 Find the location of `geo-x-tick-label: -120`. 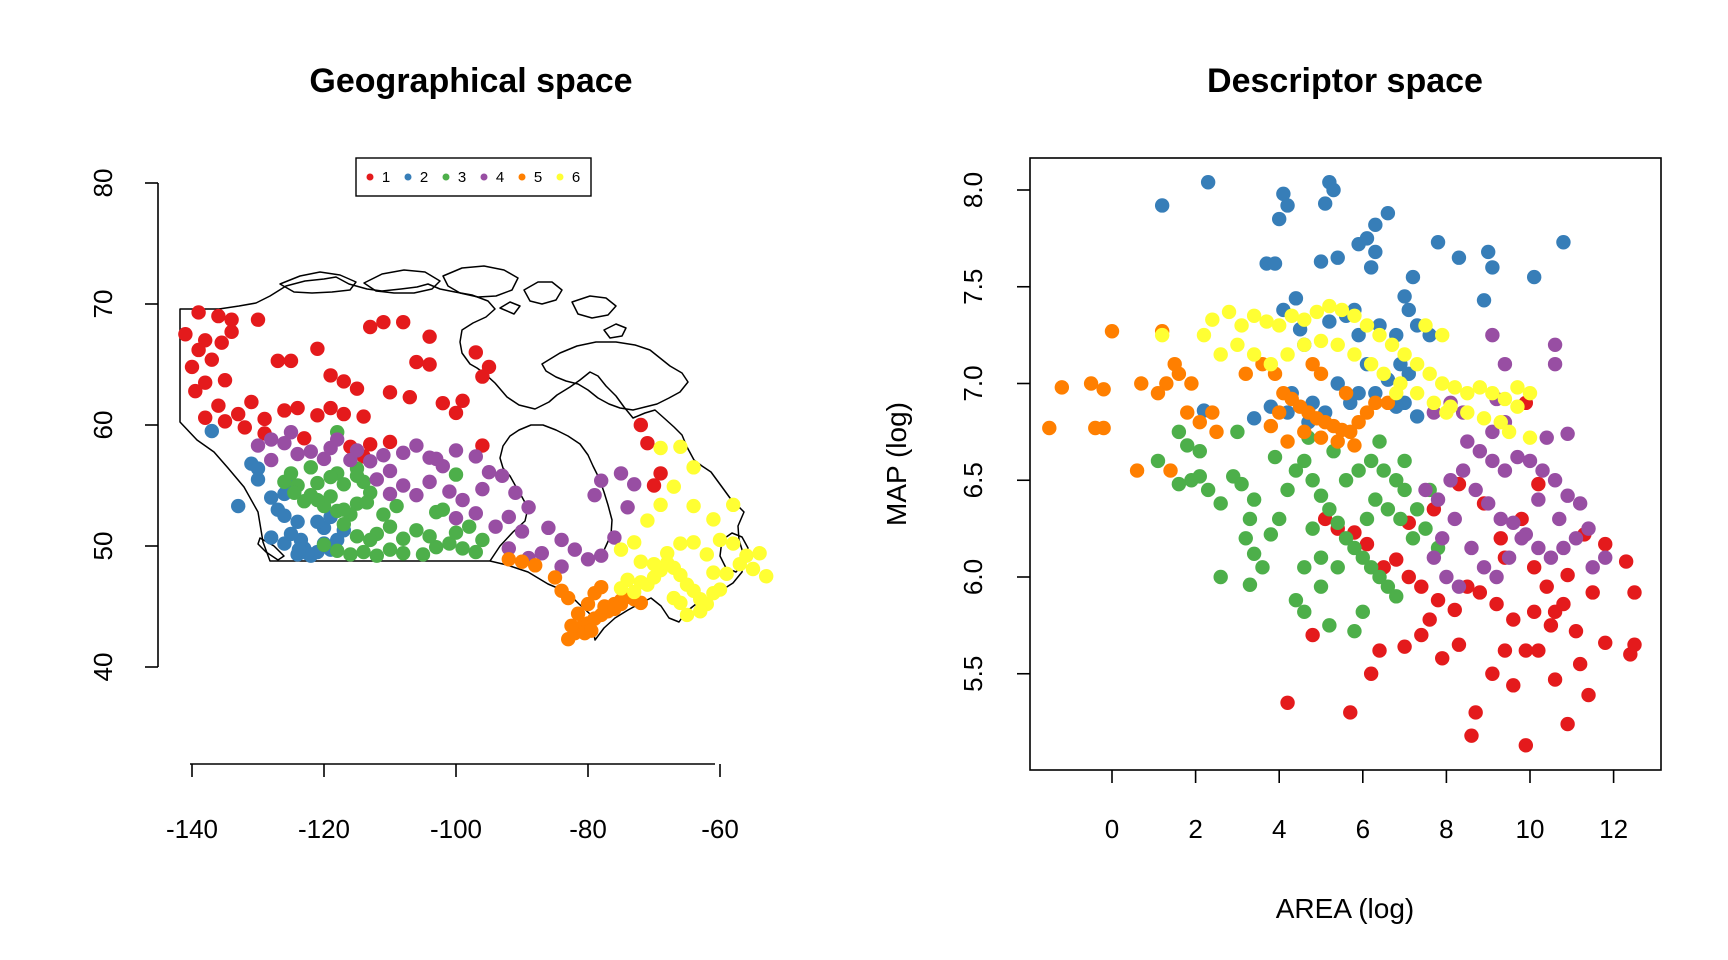

geo-x-tick-label: -120 is located at coordinates (324, 829).